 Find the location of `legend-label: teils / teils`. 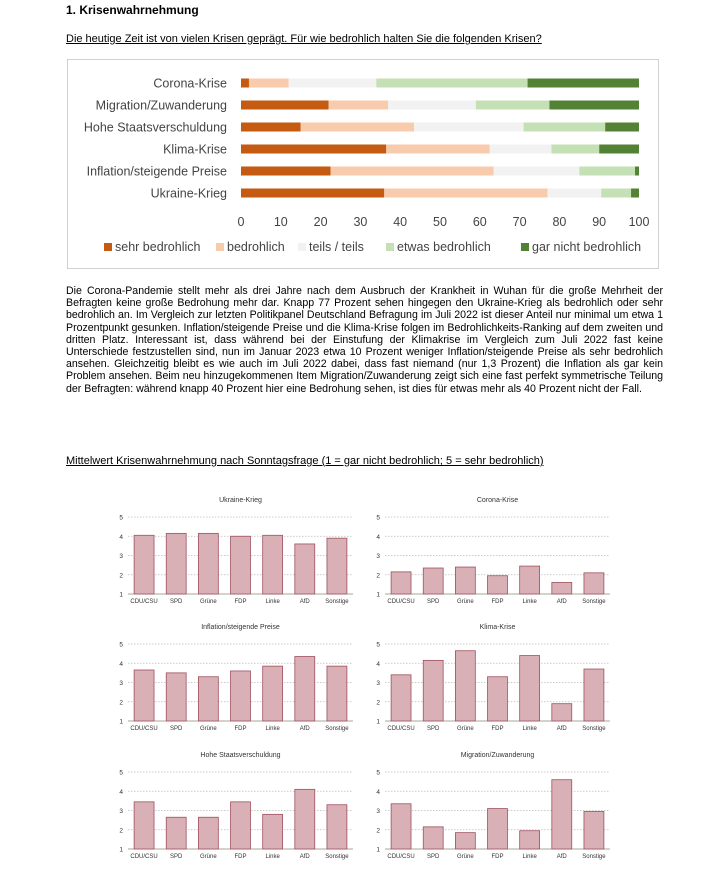

legend-label: teils / teils is located at coordinates (336, 247).